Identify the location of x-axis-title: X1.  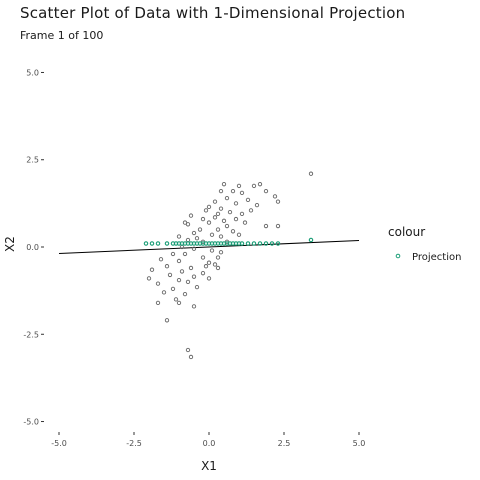
(209, 466).